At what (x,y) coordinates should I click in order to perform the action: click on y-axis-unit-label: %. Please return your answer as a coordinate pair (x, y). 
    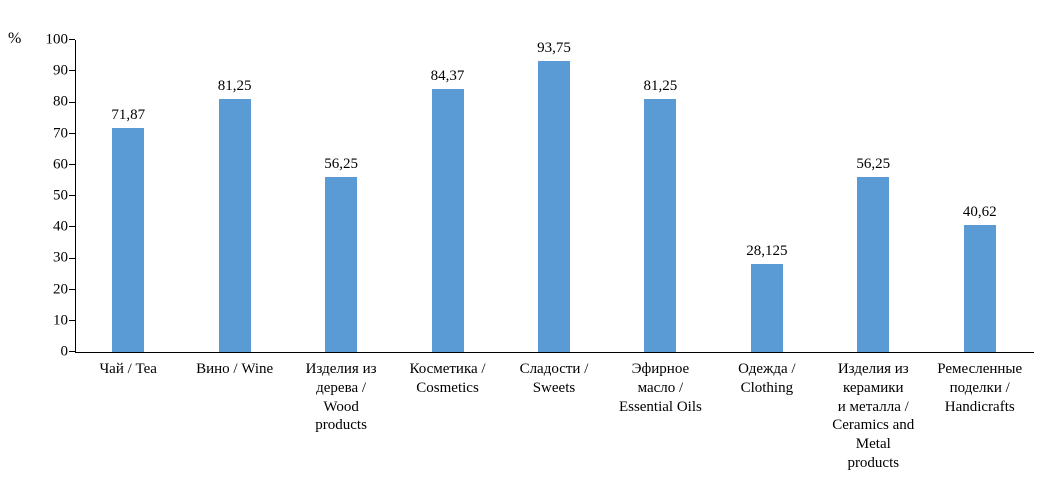
    Looking at the image, I should click on (15, 38).